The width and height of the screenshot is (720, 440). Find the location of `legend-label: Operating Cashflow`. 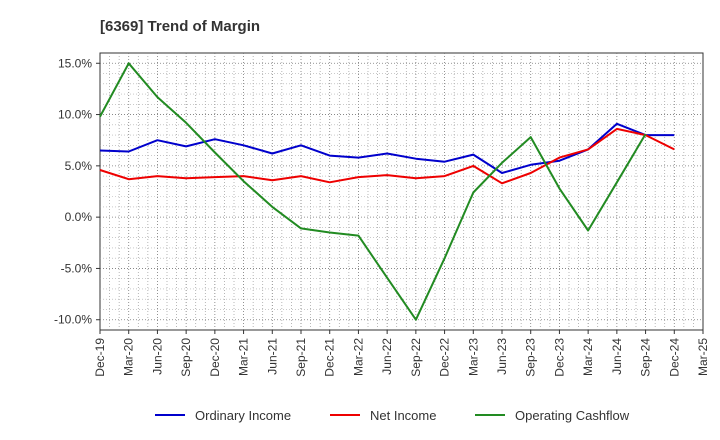

legend-label: Operating Cashflow is located at coordinates (572, 415).